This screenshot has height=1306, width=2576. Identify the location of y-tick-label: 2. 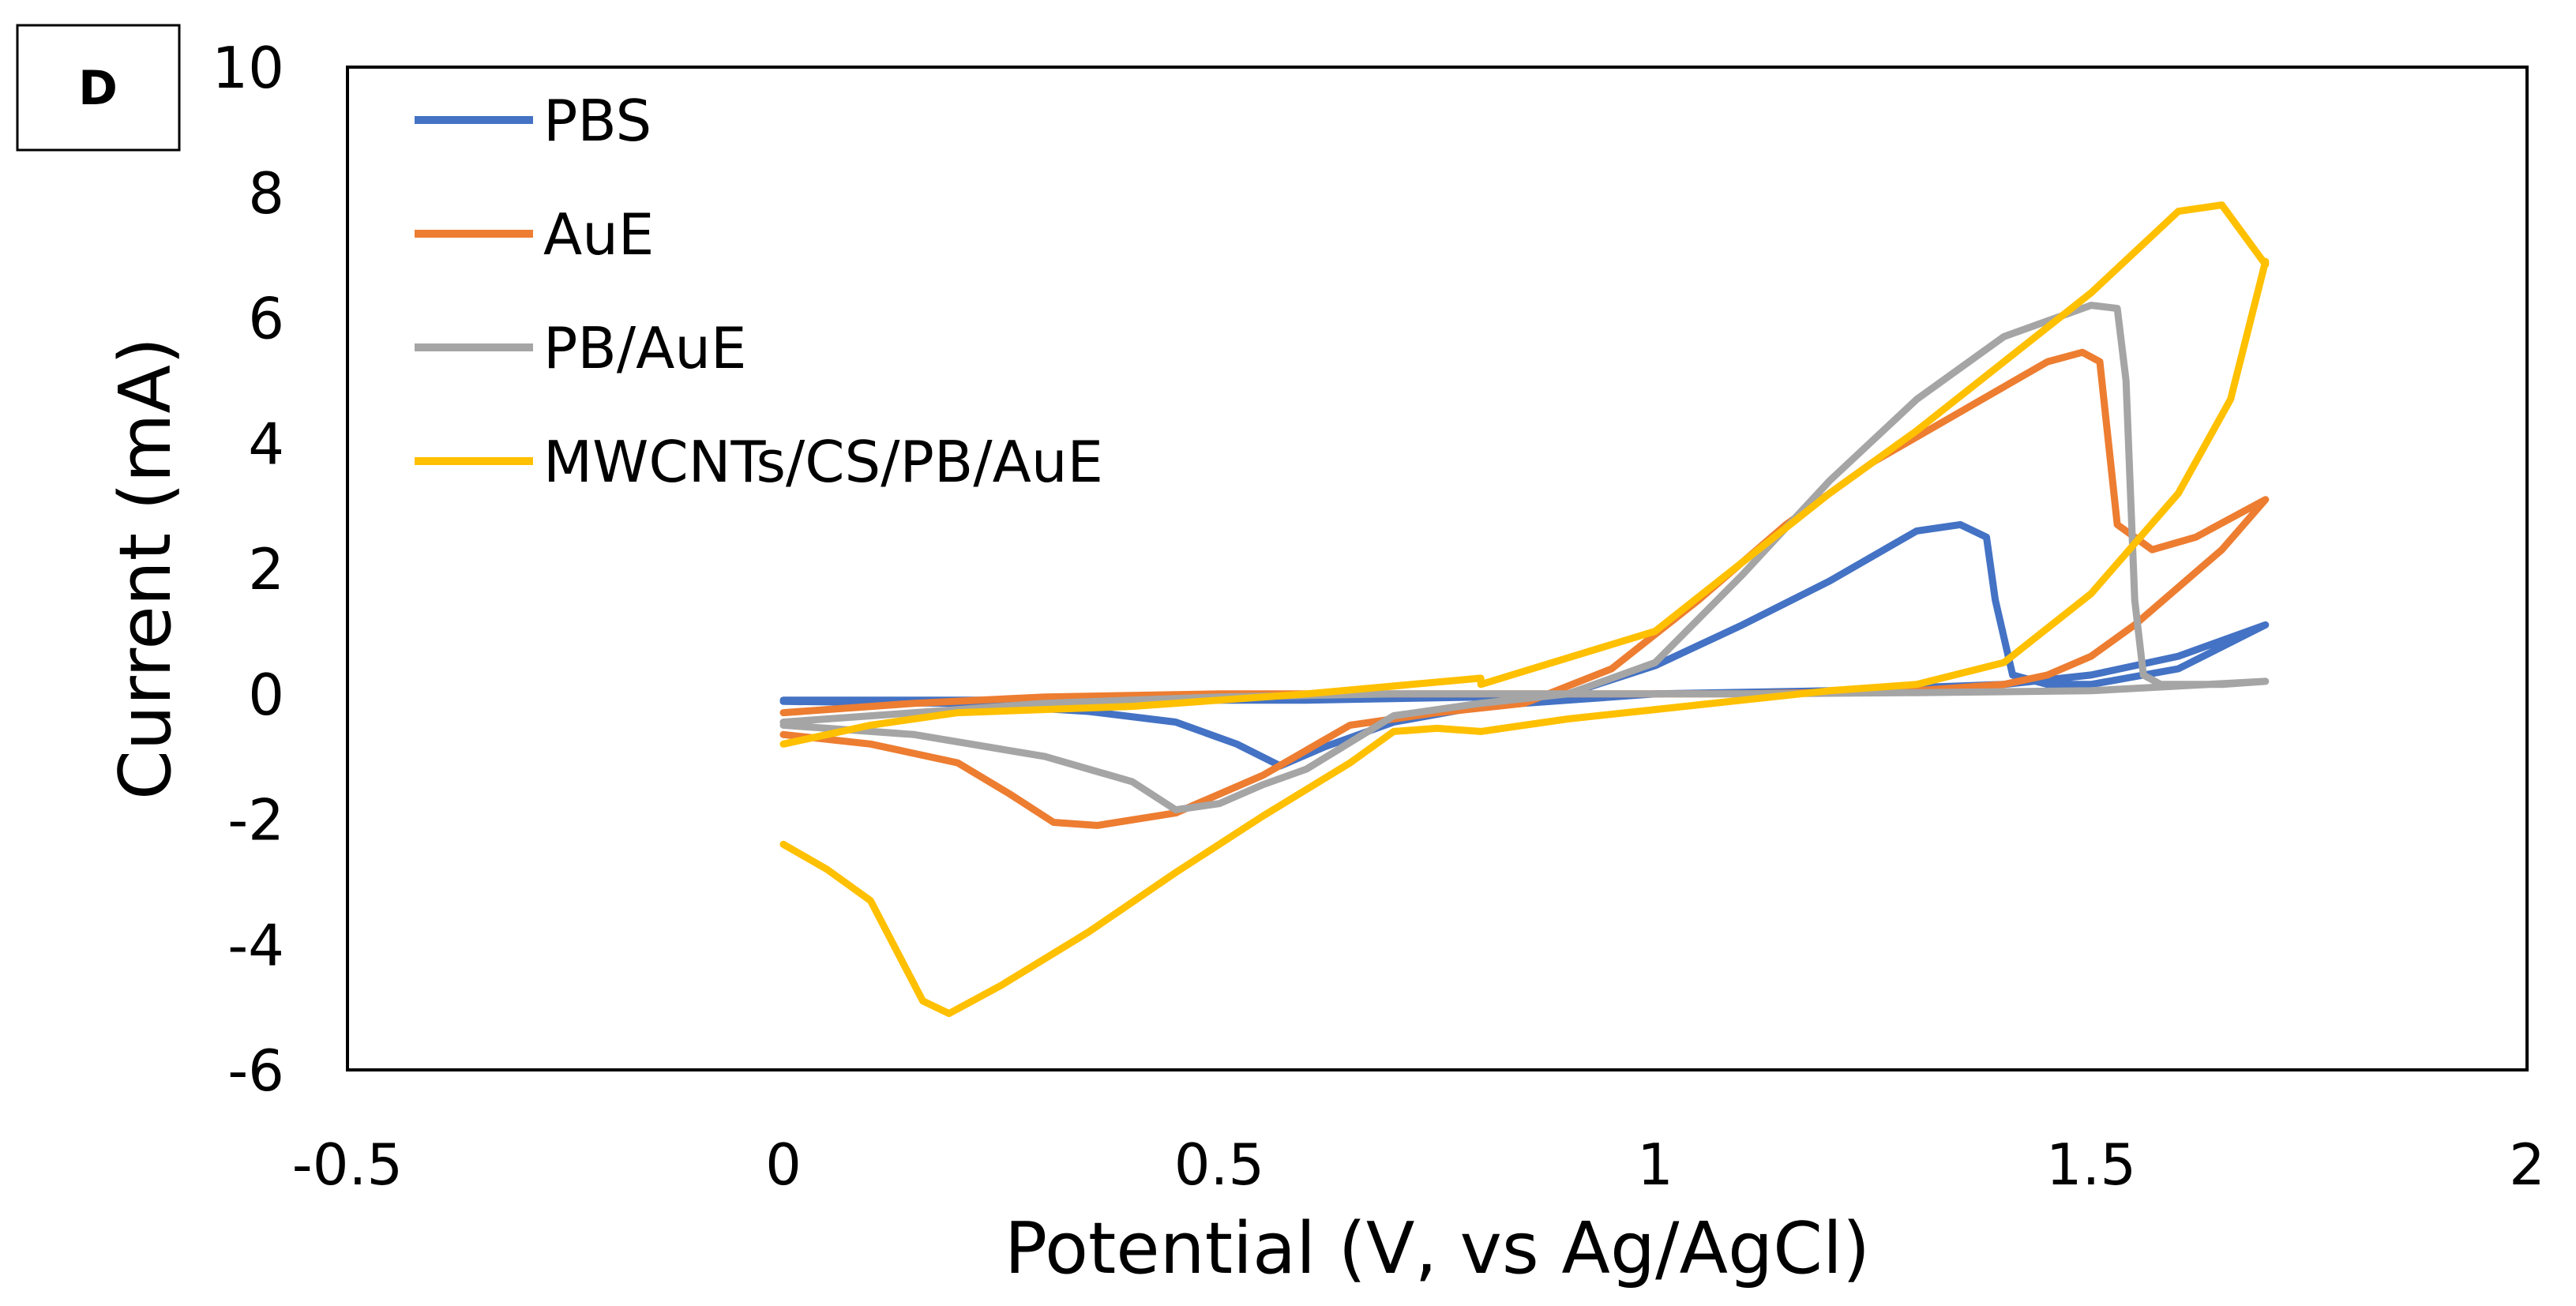
(266, 569).